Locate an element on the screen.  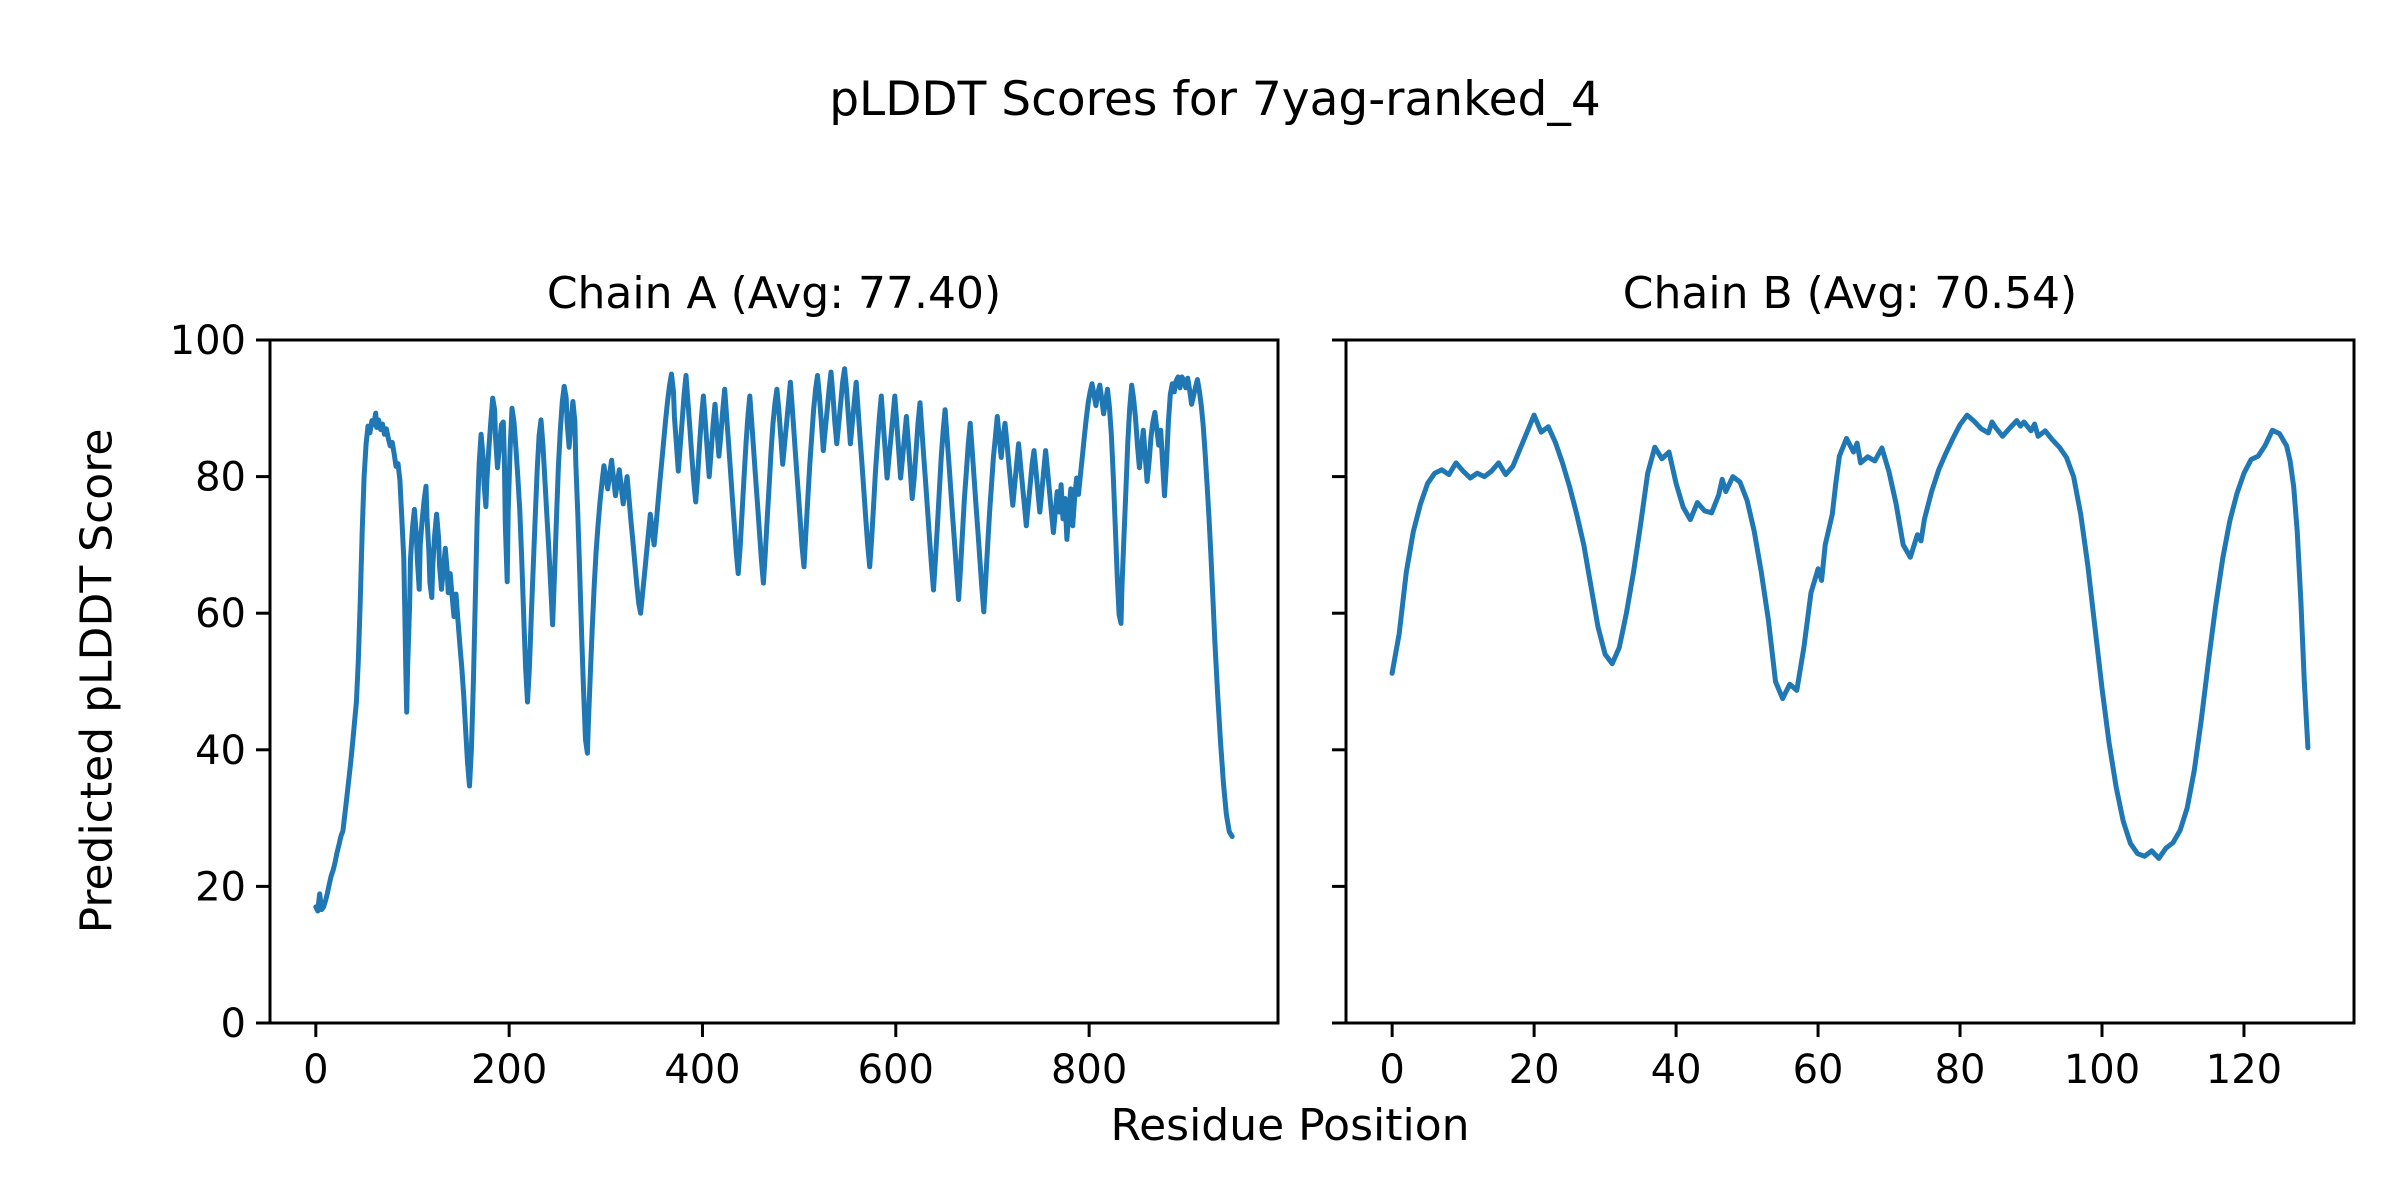
x-tick-label: 80 is located at coordinates (1960, 1070).